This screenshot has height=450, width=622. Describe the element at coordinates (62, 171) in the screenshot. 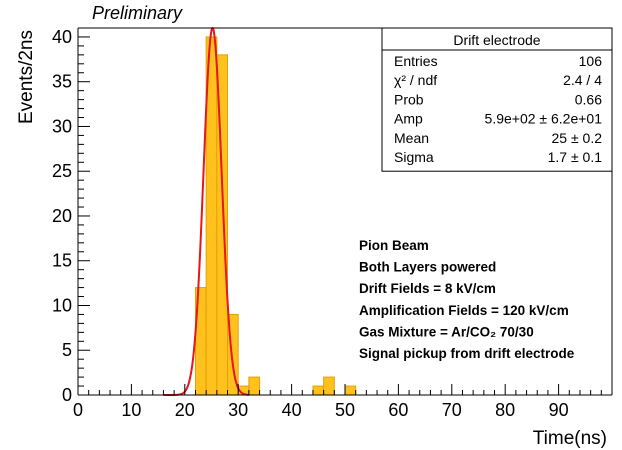

I see `y-tick-label: 25` at that location.